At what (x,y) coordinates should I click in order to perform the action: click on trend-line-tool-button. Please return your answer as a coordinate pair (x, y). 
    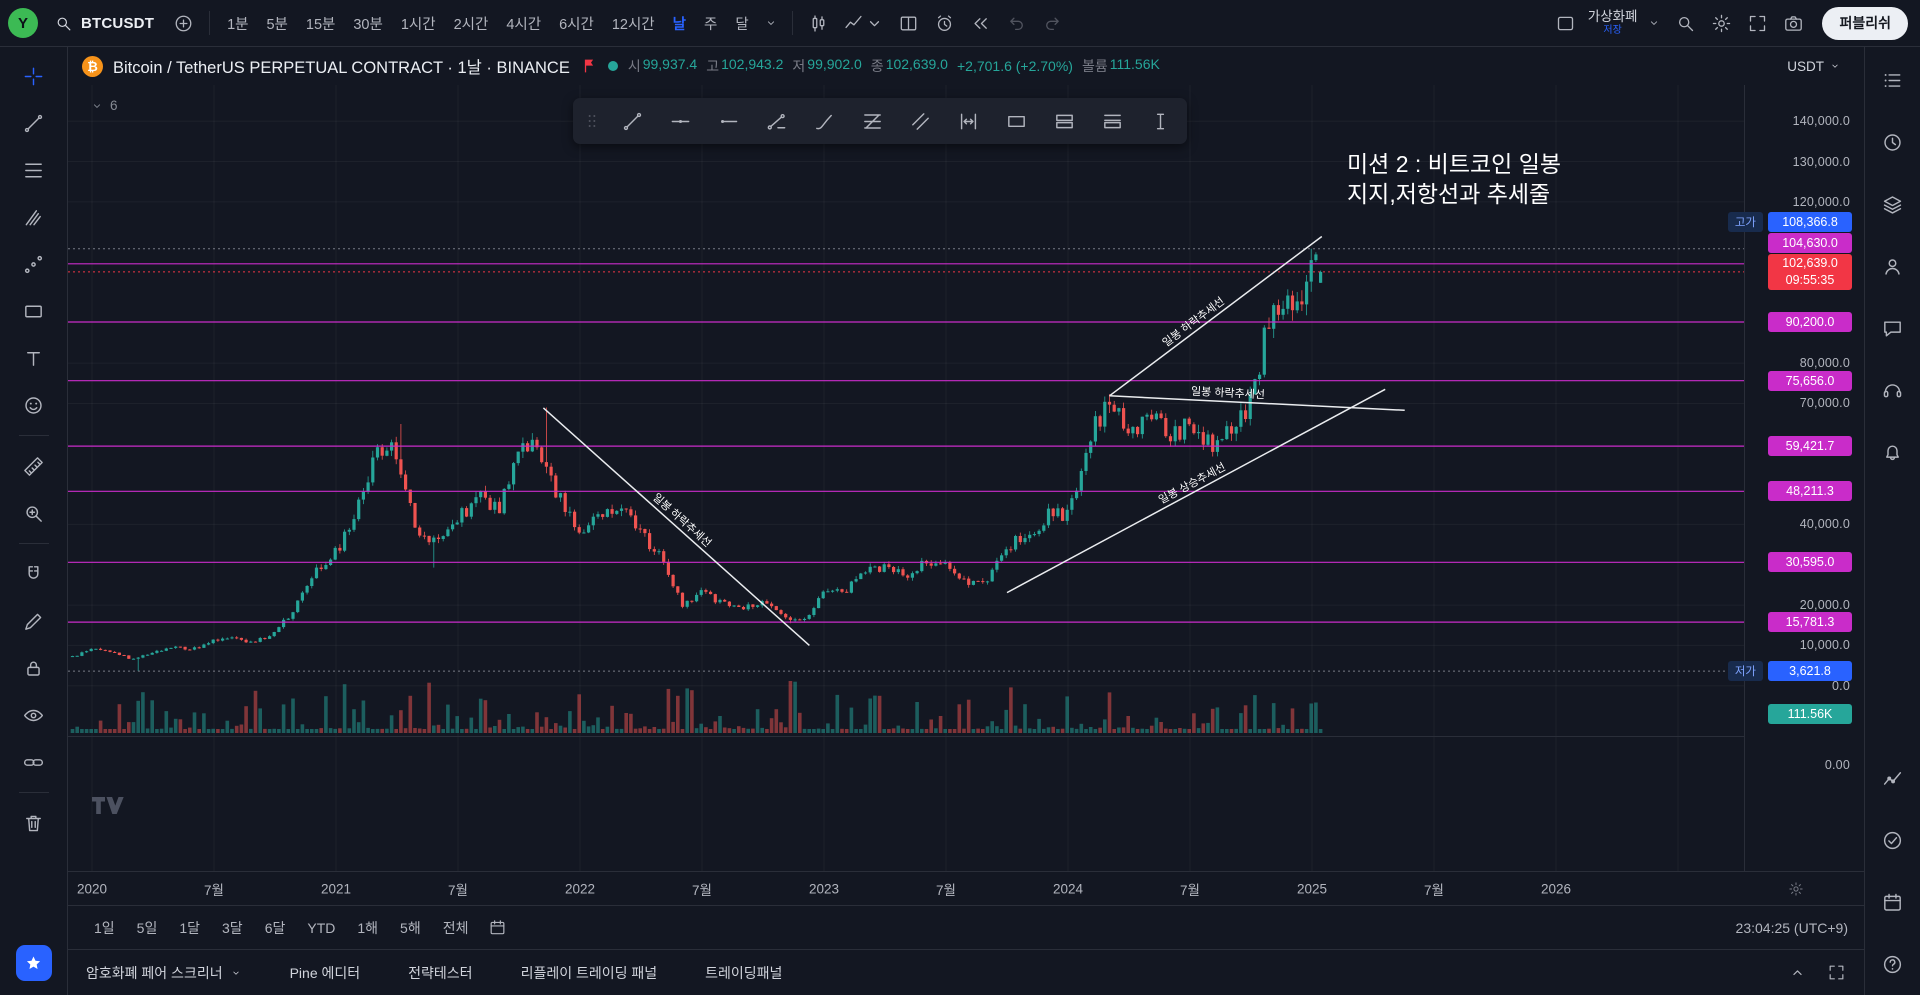
    Looking at the image, I should click on (34, 123).